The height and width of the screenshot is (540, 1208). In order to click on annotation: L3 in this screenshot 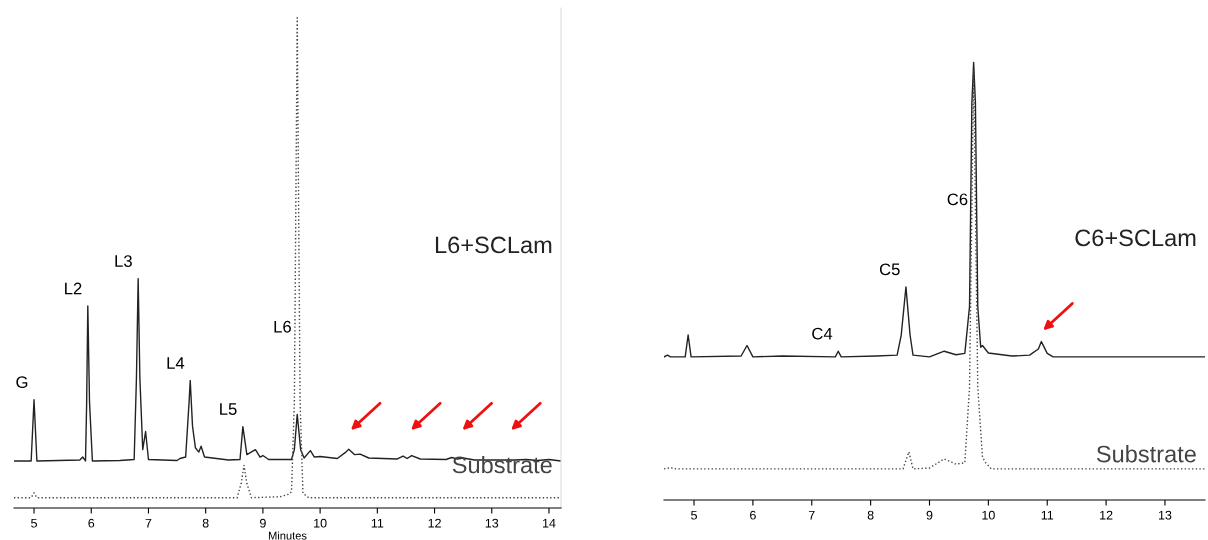, I will do `click(123, 261)`.